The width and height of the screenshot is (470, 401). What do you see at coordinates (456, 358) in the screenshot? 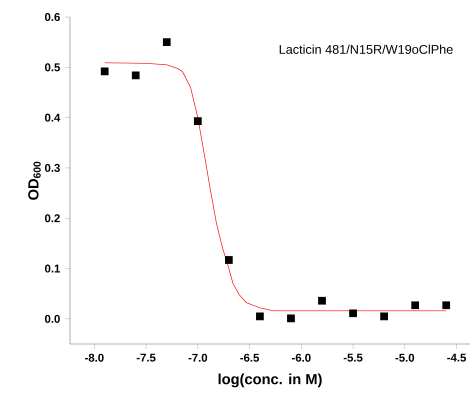
I see `x-tick-label: -4.5` at bounding box center [456, 358].